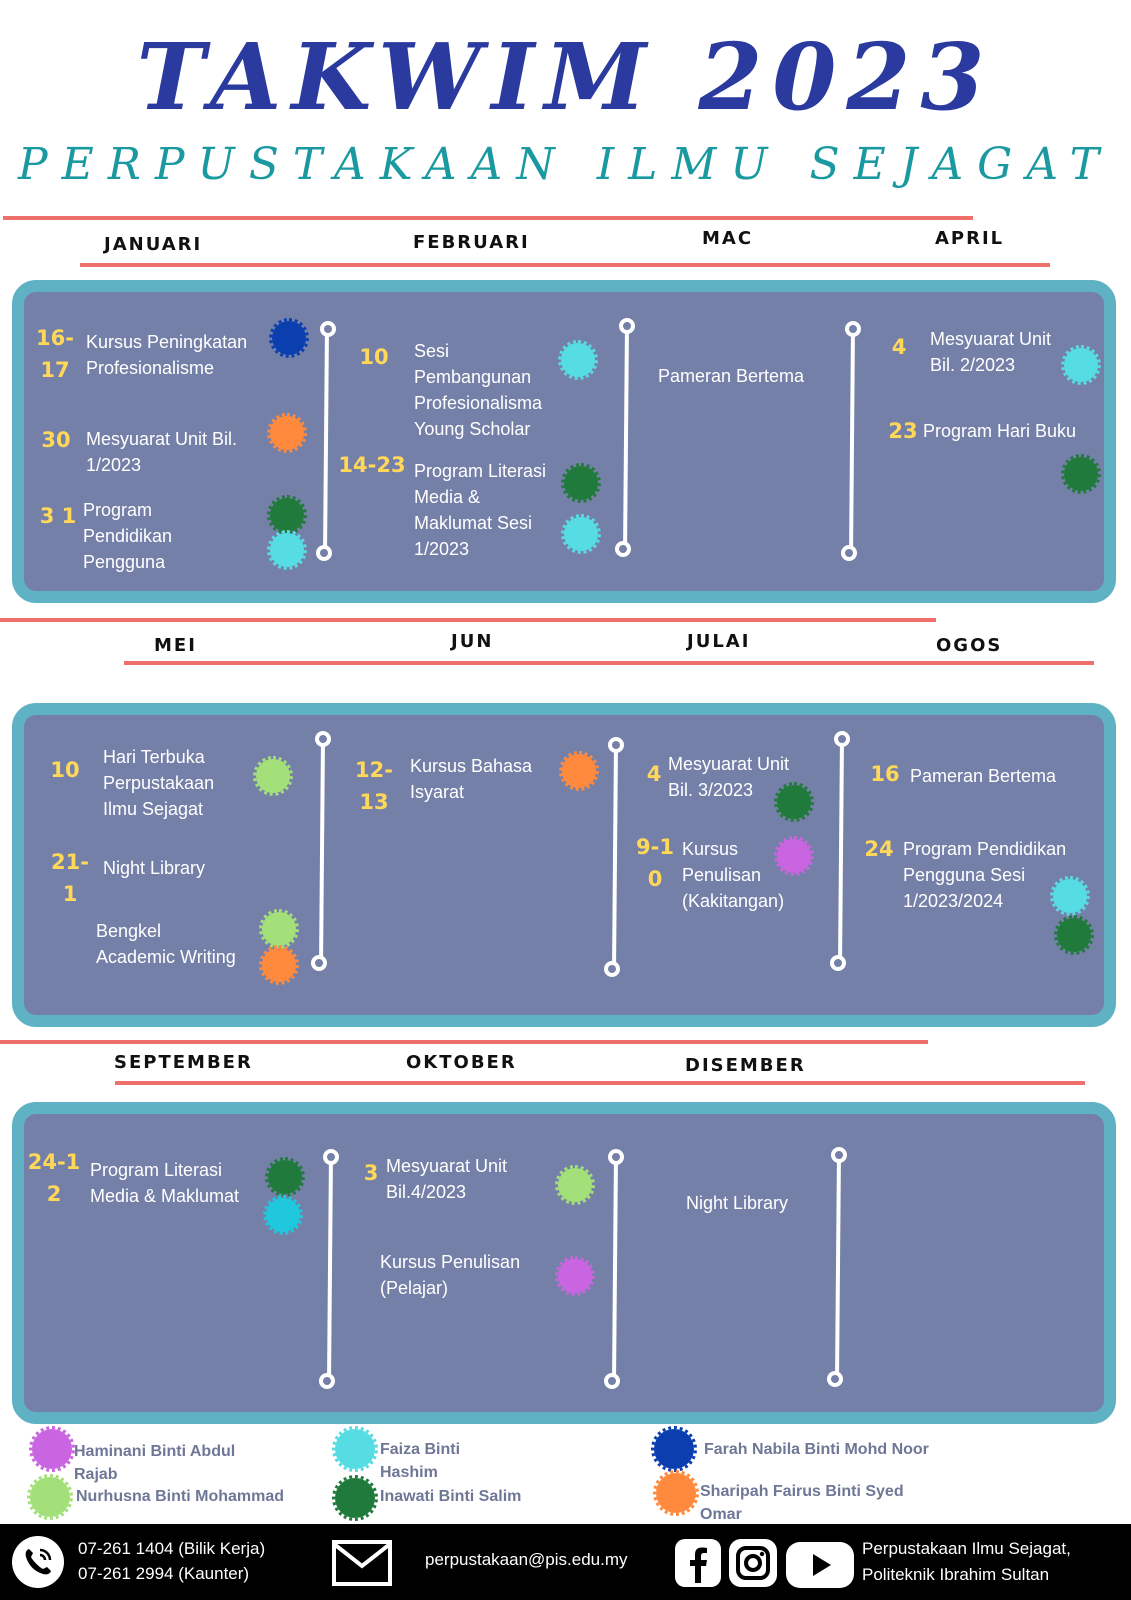 The width and height of the screenshot is (1131, 1600). Describe the element at coordinates (565, 77) in the screenshot. I see `page-title: TAKWIM 2023` at that location.